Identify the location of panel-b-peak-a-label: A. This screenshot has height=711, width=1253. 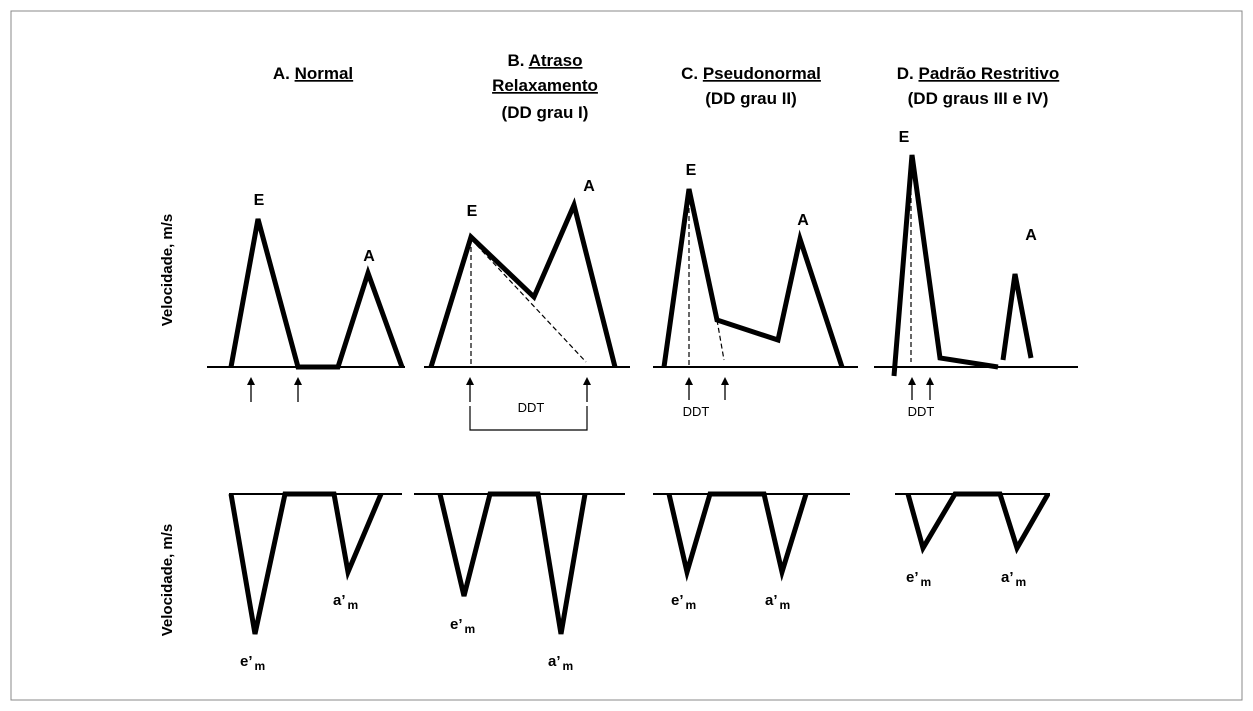
(589, 186).